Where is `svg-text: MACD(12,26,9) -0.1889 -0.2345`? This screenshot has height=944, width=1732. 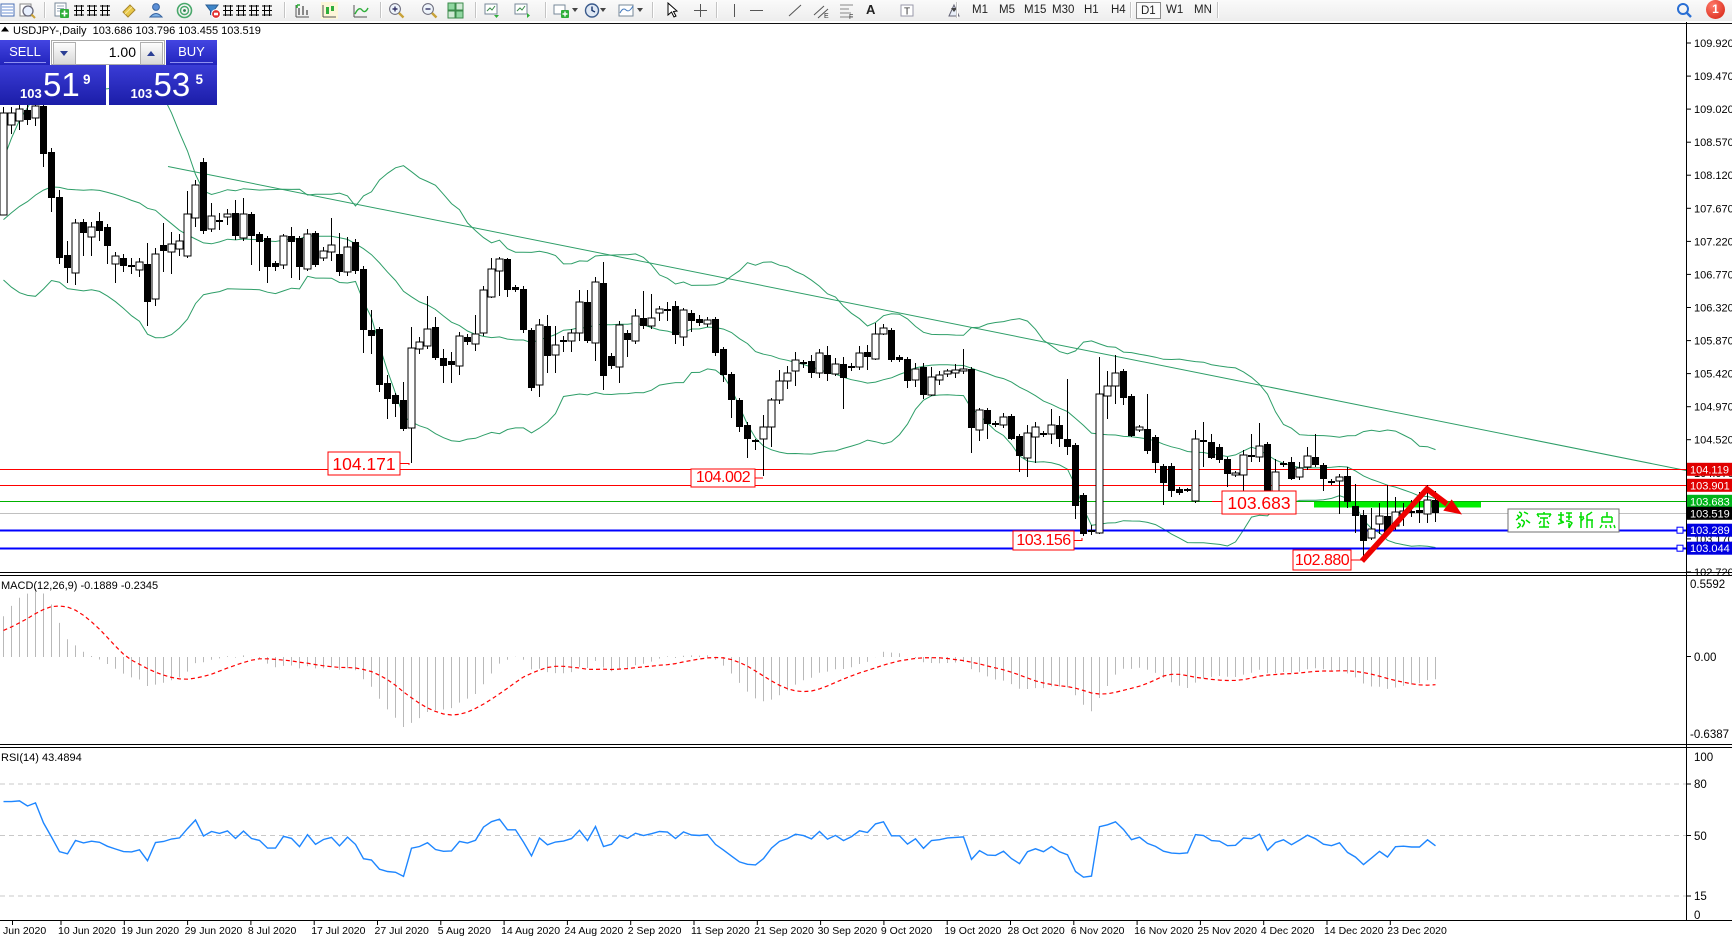
svg-text: MACD(12,26,9) -0.1889 -0.2345 is located at coordinates (79, 586).